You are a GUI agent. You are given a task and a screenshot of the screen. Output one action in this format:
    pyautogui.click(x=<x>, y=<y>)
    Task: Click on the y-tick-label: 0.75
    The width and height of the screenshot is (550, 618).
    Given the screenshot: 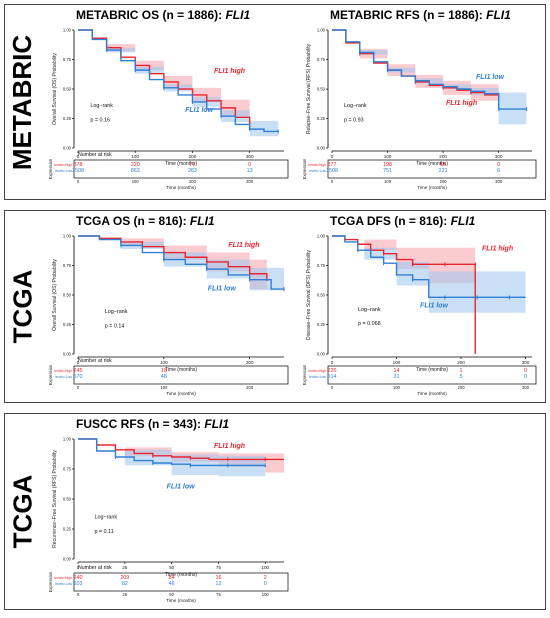 What is the action you would take?
    pyautogui.click(x=321, y=59)
    